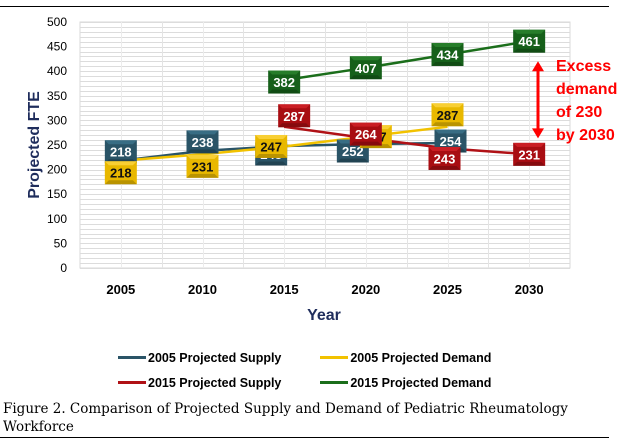 Image resolution: width=630 pixels, height=442 pixels. I want to click on data-label-text: 434, so click(448, 54).